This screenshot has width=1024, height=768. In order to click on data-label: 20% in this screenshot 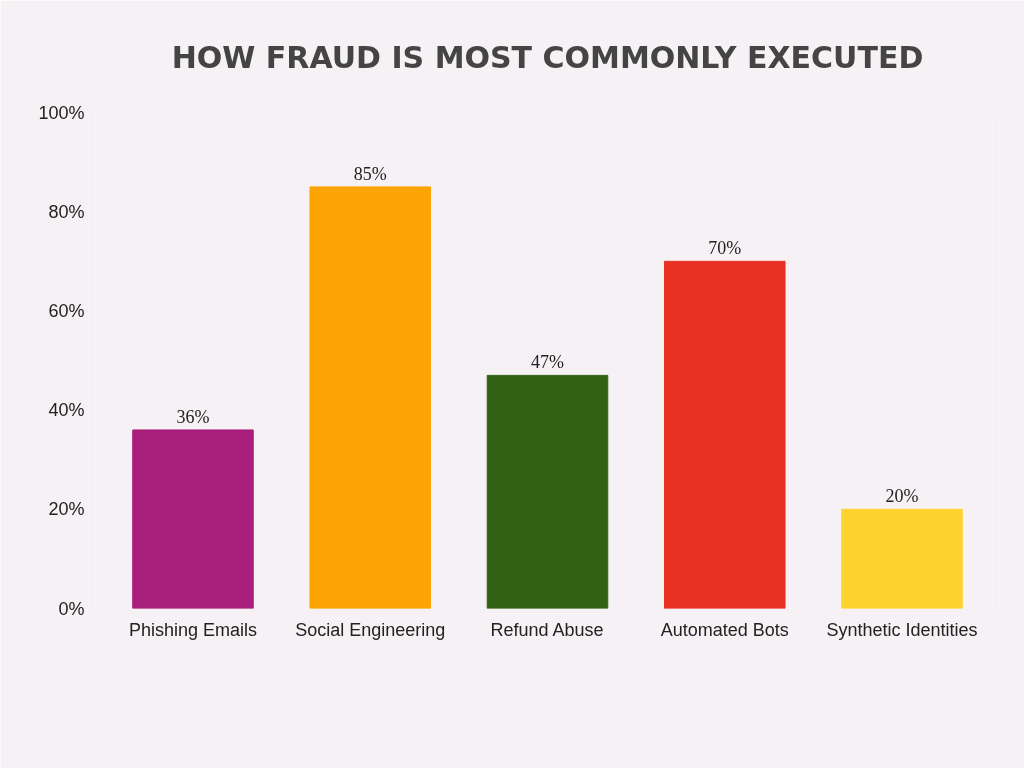, I will do `click(902, 496)`.